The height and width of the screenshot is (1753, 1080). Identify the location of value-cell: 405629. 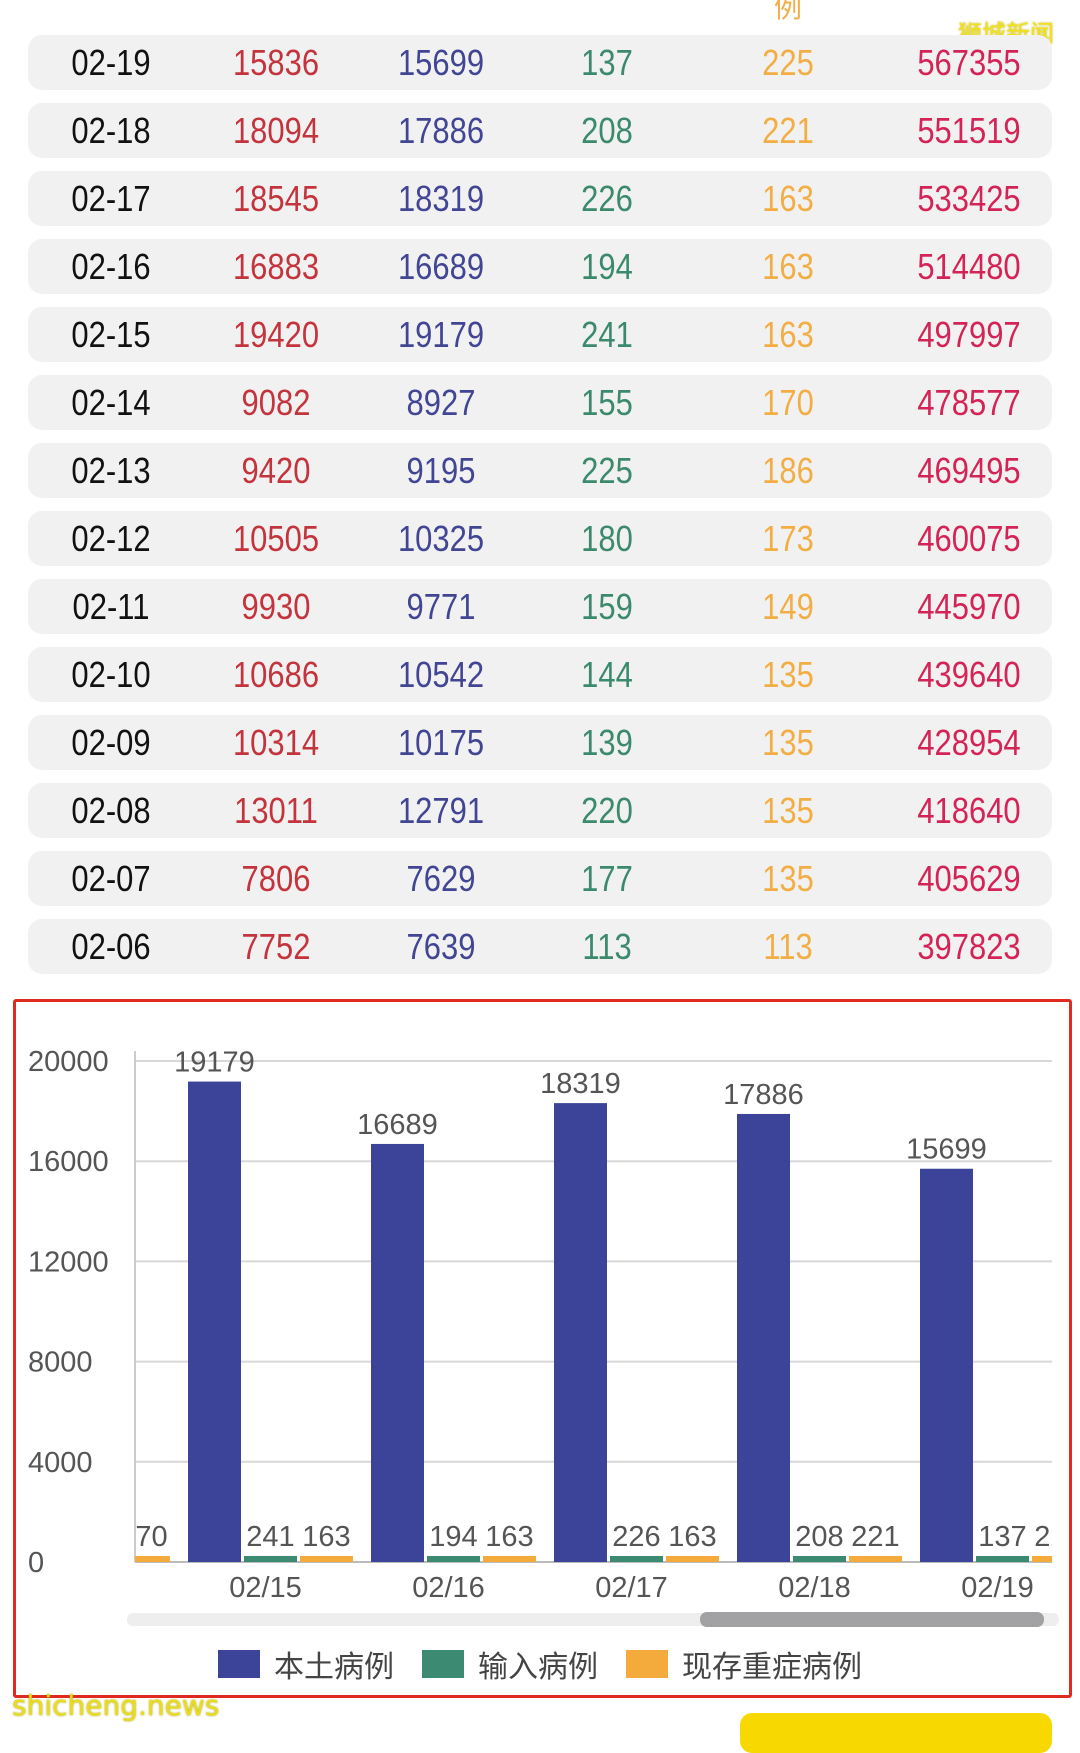
(969, 878).